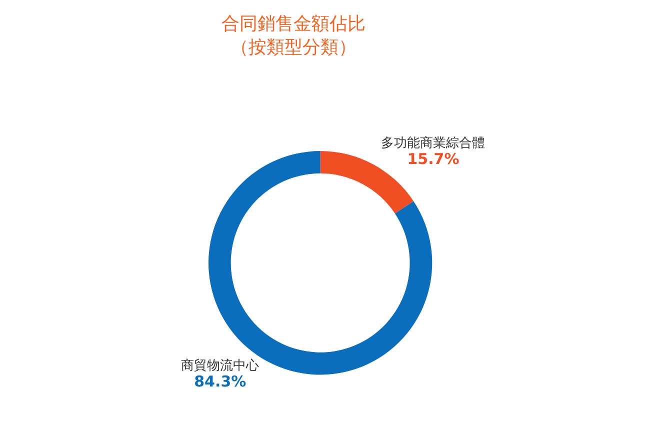 This screenshot has width=645, height=423. Describe the element at coordinates (433, 144) in the screenshot. I see `slice-label: 多功能商業綜合體` at that location.